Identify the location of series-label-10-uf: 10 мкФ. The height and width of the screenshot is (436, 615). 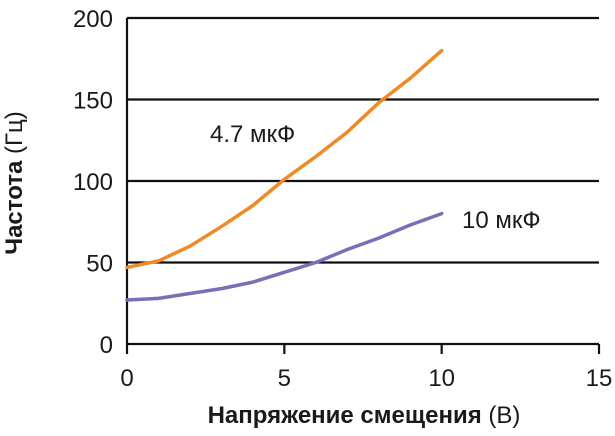
(501, 220).